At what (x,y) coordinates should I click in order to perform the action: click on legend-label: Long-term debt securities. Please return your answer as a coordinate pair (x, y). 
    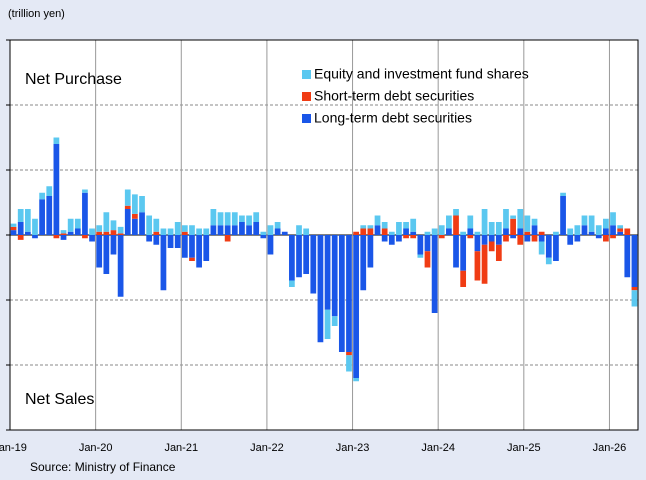
    Looking at the image, I should click on (393, 118).